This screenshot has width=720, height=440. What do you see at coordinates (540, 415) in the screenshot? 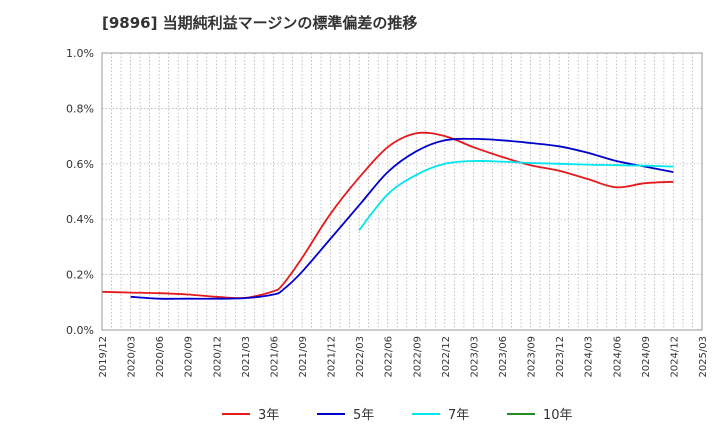
I see `legend-item-10年: 10年` at bounding box center [540, 415].